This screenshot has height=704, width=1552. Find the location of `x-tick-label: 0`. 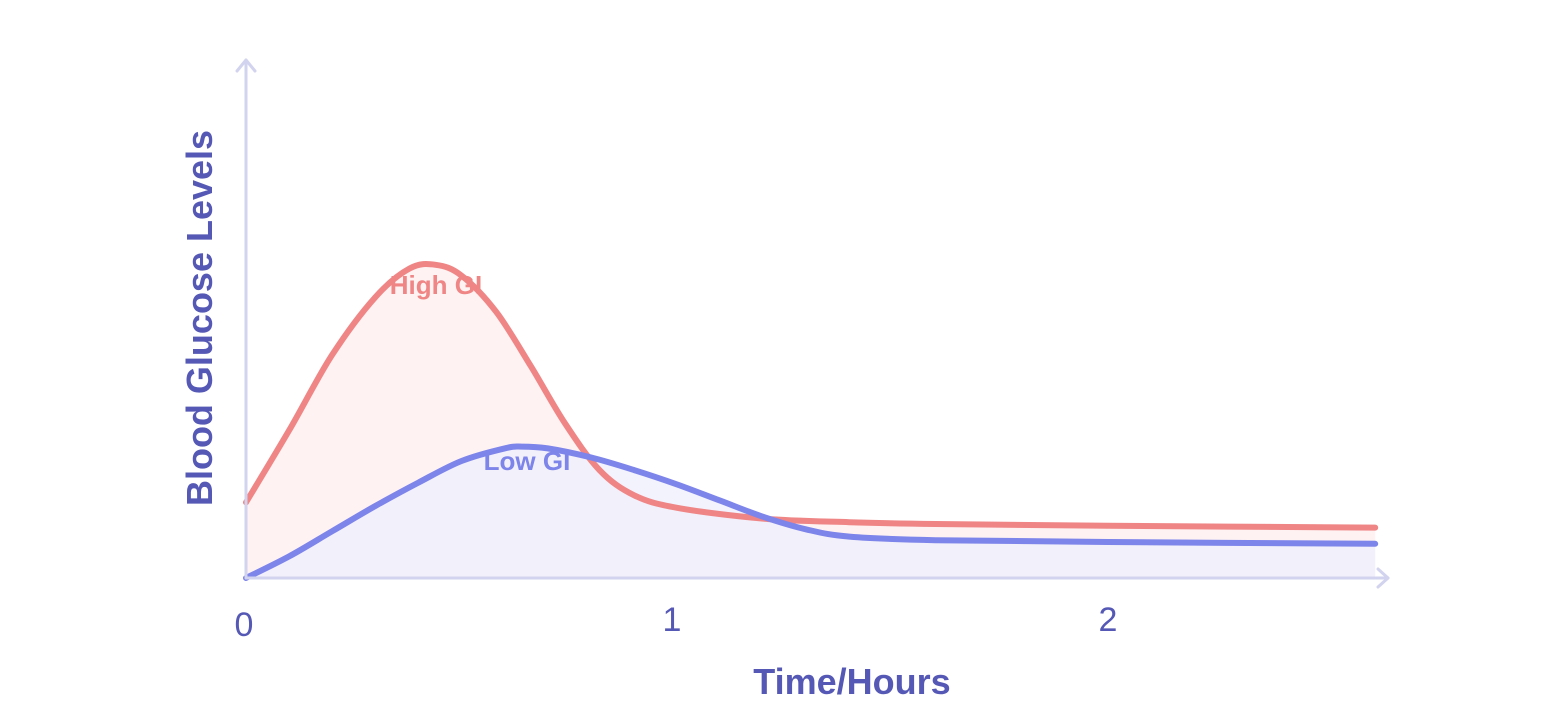

x-tick-label: 0 is located at coordinates (244, 625).